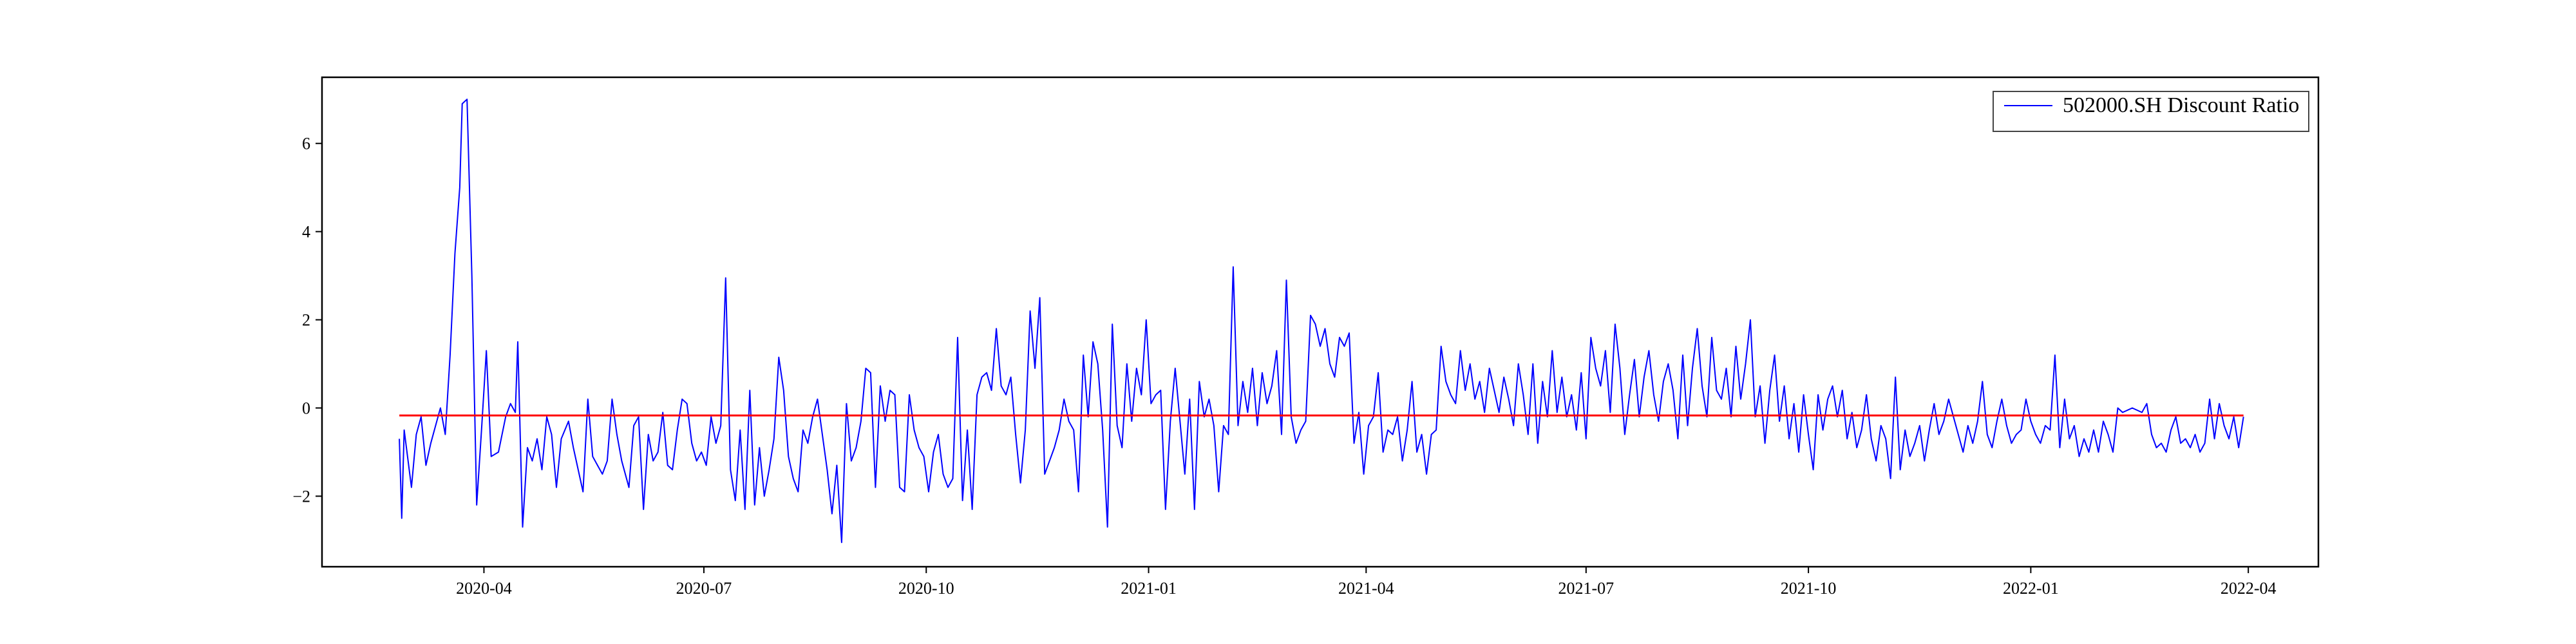  What do you see at coordinates (306, 144) in the screenshot?
I see `y-tick-label: 6` at bounding box center [306, 144].